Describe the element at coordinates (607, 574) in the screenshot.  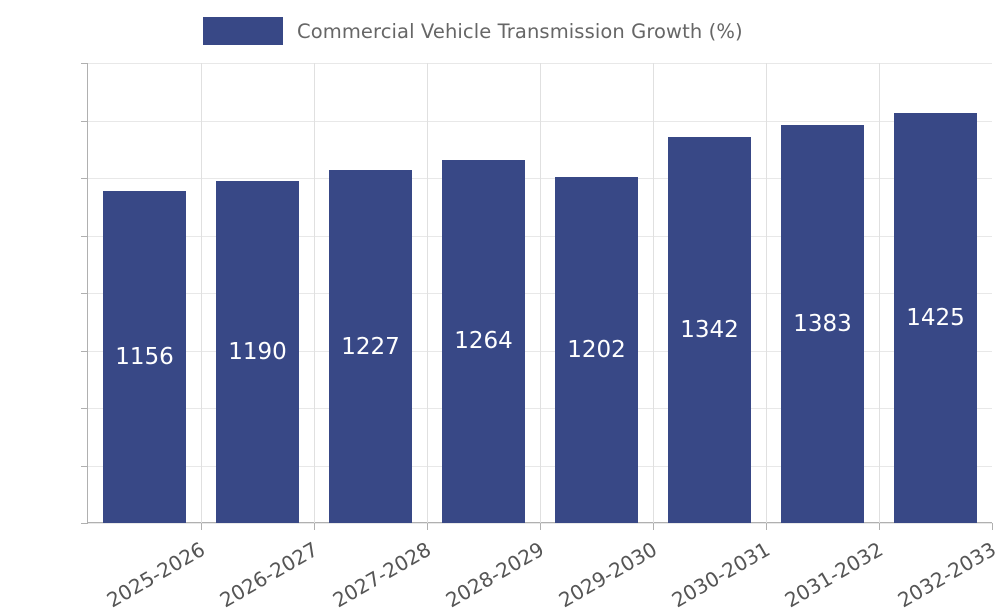
I see `x-tick-label: 2029-2030` at that location.